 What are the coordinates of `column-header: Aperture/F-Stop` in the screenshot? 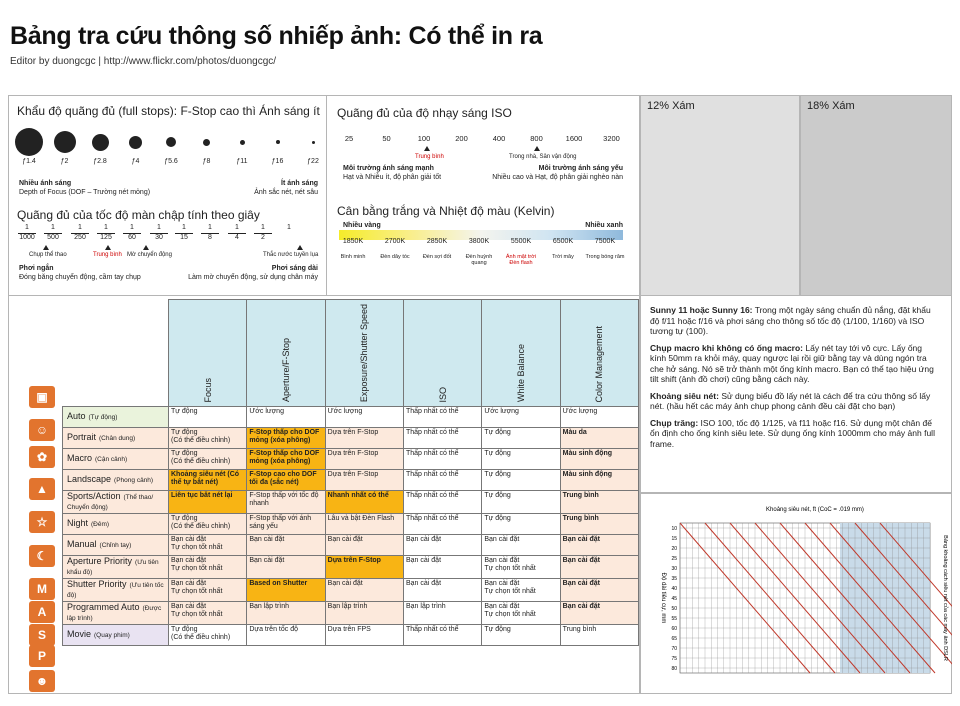 It's located at (286, 353).